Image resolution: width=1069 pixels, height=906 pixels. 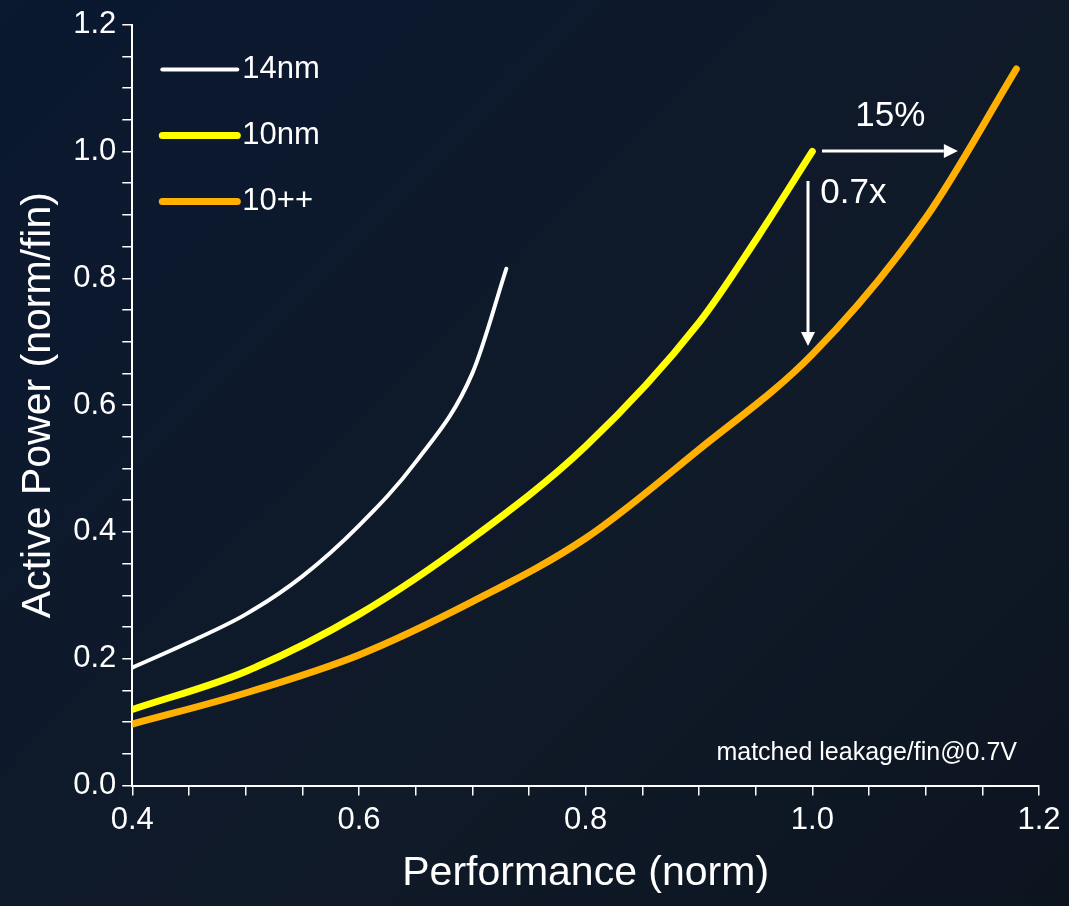 What do you see at coordinates (359, 818) in the screenshot?
I see `x-tick-label: 0.6` at bounding box center [359, 818].